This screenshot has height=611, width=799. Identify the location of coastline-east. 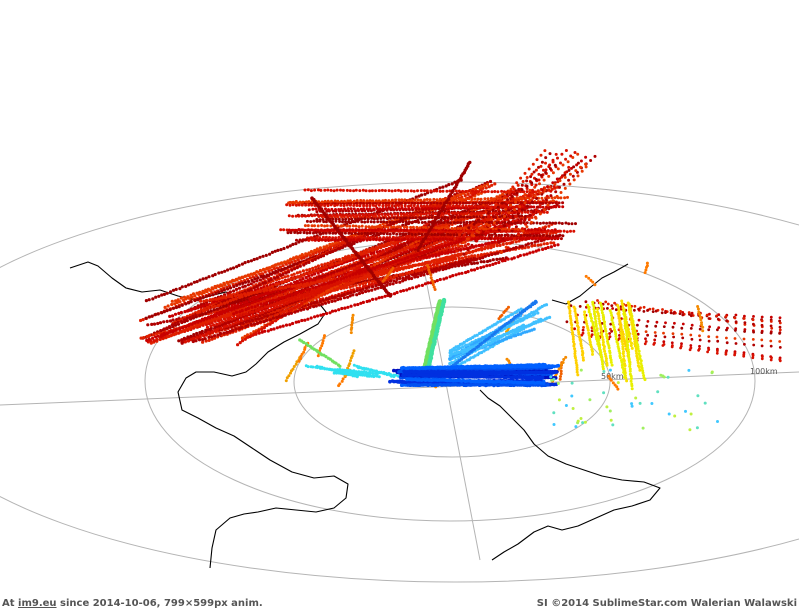
(570, 475).